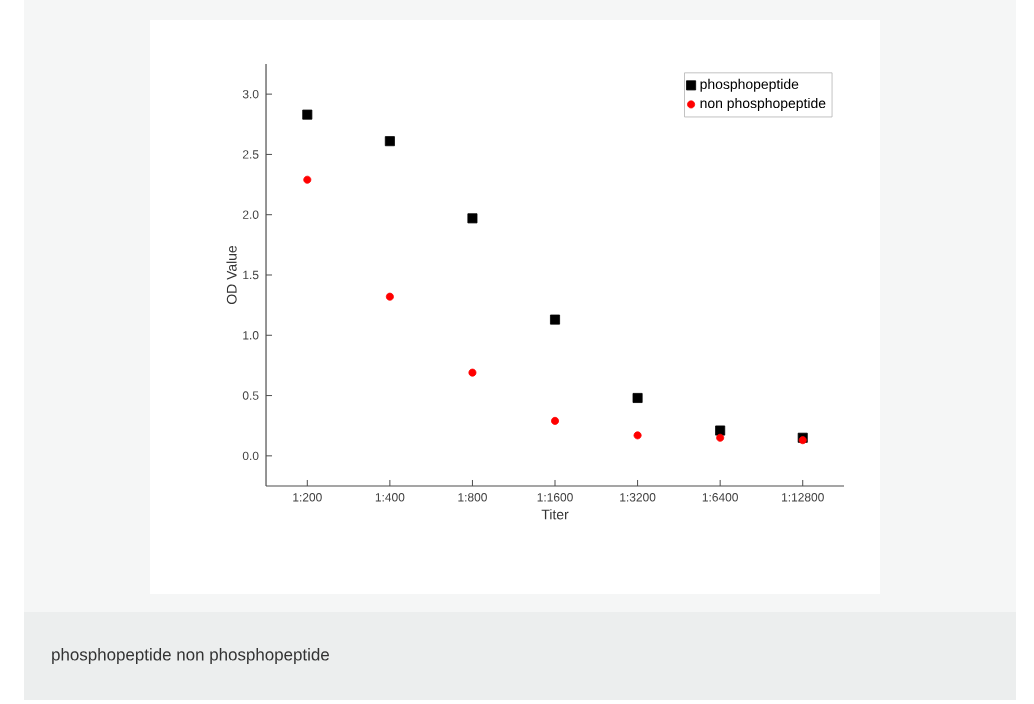 This screenshot has width=1034, height=704. What do you see at coordinates (190, 656) in the screenshot?
I see `text: phosphopeptide non phosphopeptide` at bounding box center [190, 656].